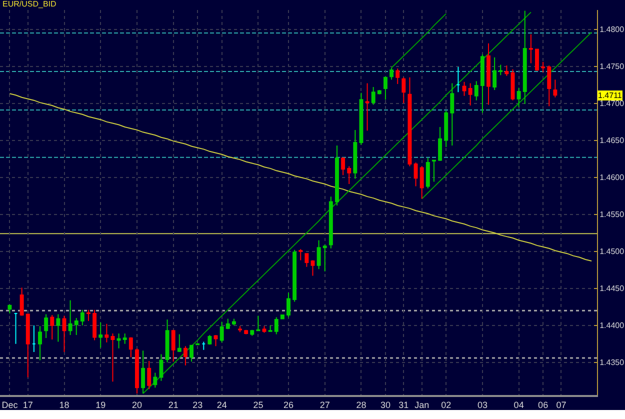 Image resolution: width=625 pixels, height=419 pixels. I want to click on x-tick-label: 26, so click(288, 405).